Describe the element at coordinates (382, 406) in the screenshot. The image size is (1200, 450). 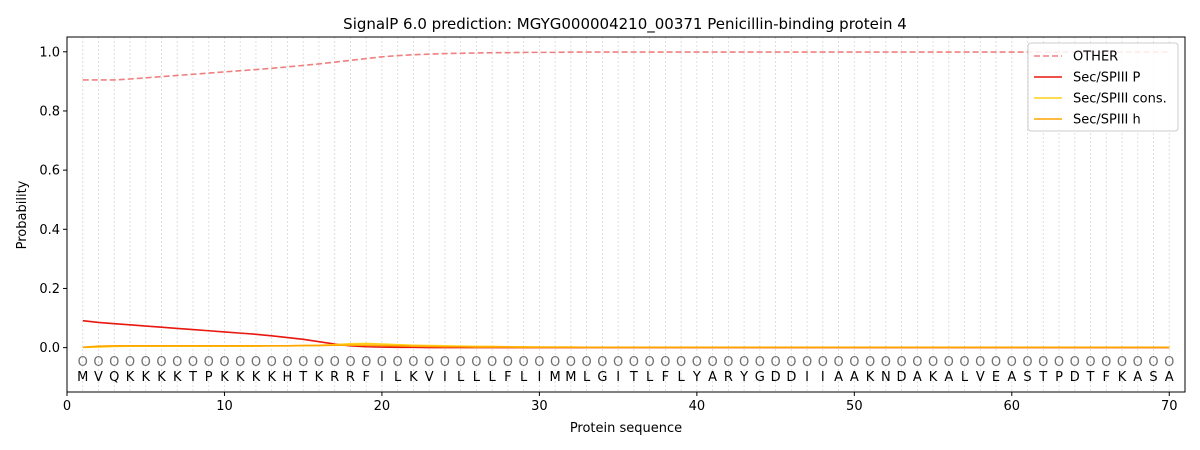
I see `x-tick-label: 20` at that location.